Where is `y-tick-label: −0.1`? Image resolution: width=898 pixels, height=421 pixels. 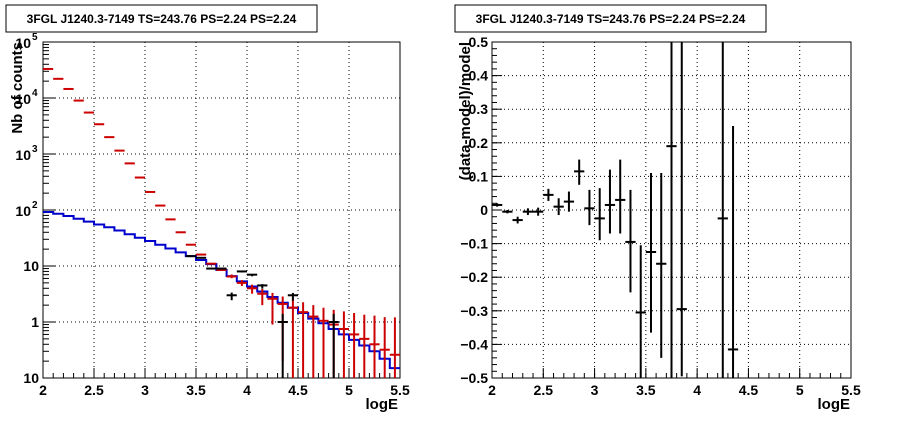
y-tick-label: −0.1 is located at coordinates (474, 244).